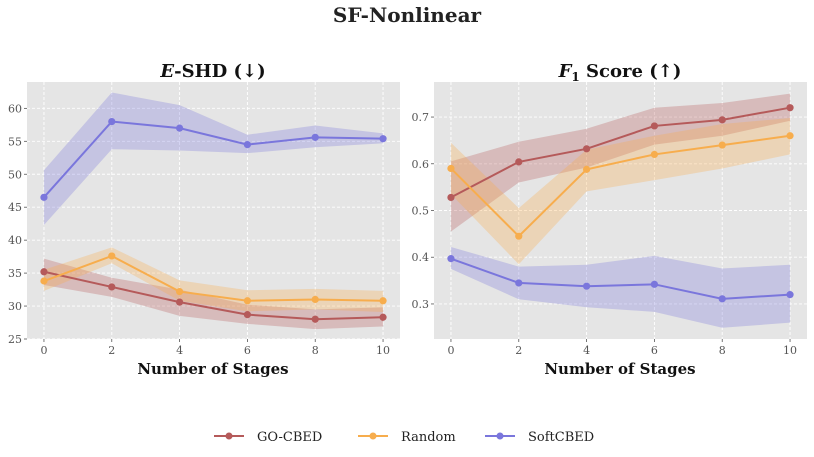 The image size is (814, 457). What do you see at coordinates (373, 436) in the screenshot?
I see `legend-marker-random` at bounding box center [373, 436].